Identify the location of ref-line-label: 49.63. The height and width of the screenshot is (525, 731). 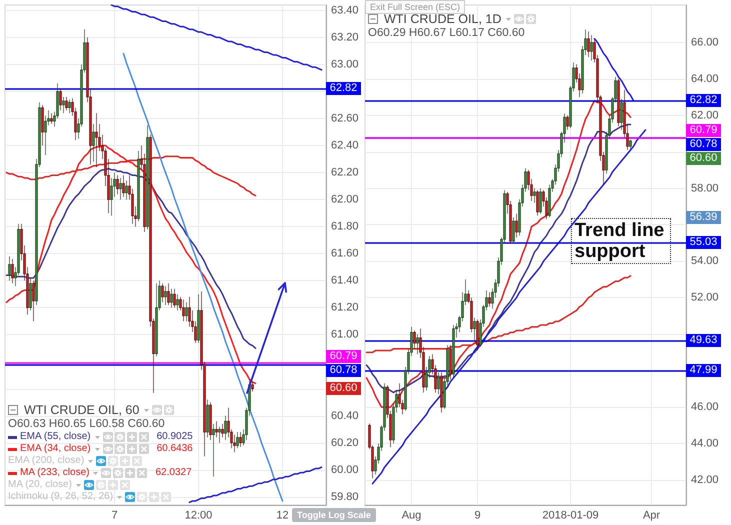
(703, 341).